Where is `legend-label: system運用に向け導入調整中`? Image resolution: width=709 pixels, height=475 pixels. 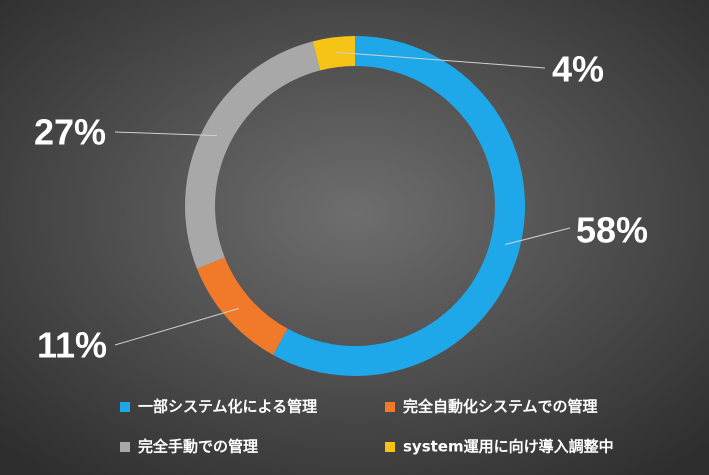
legend-label: system運用に向け導入調整中 is located at coordinates (508, 447).